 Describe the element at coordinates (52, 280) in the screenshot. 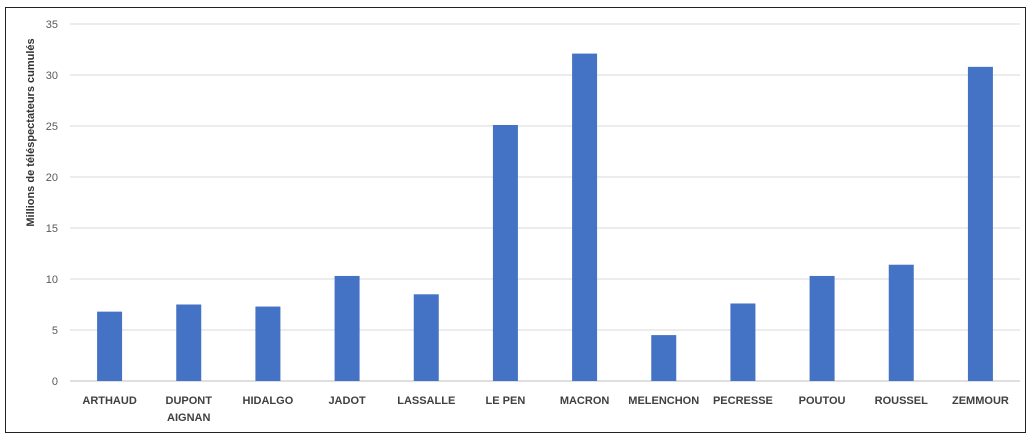

I see `y-tick-label: 10` at that location.